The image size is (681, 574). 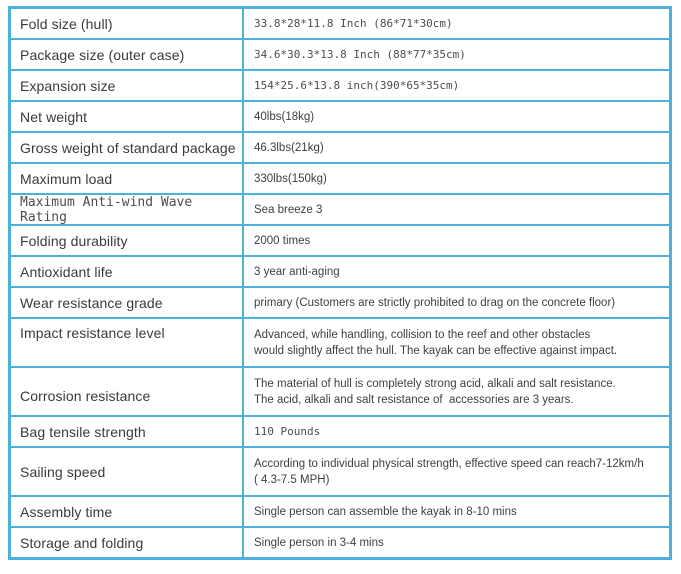 What do you see at coordinates (455, 271) in the screenshot?
I see `spec-value: 3 year anti-aging` at bounding box center [455, 271].